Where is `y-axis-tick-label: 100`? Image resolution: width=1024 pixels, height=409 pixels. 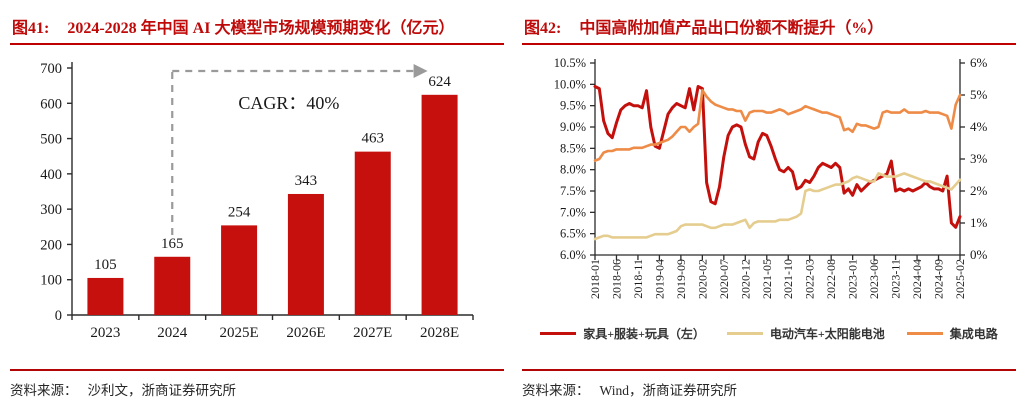 y-axis-tick-label: 100 is located at coordinates (51, 281).